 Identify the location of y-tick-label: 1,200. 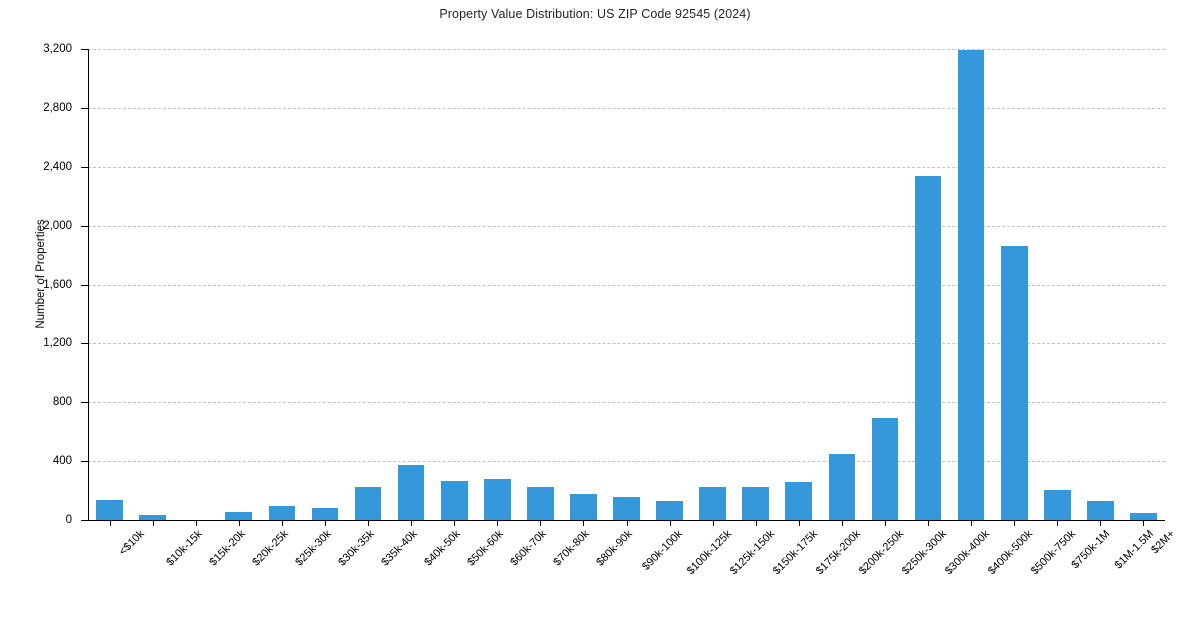
(57, 343).